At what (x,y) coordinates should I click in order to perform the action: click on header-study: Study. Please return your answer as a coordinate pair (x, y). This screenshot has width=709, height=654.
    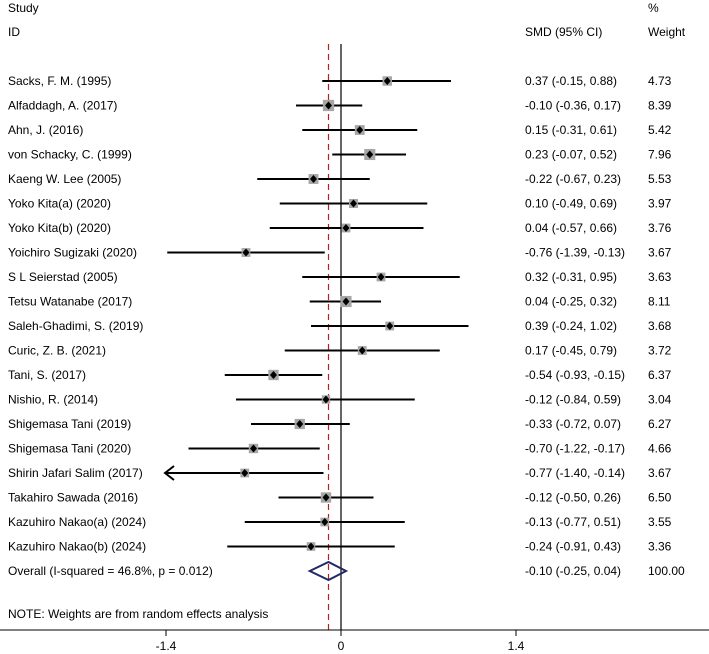
    Looking at the image, I should click on (23, 8).